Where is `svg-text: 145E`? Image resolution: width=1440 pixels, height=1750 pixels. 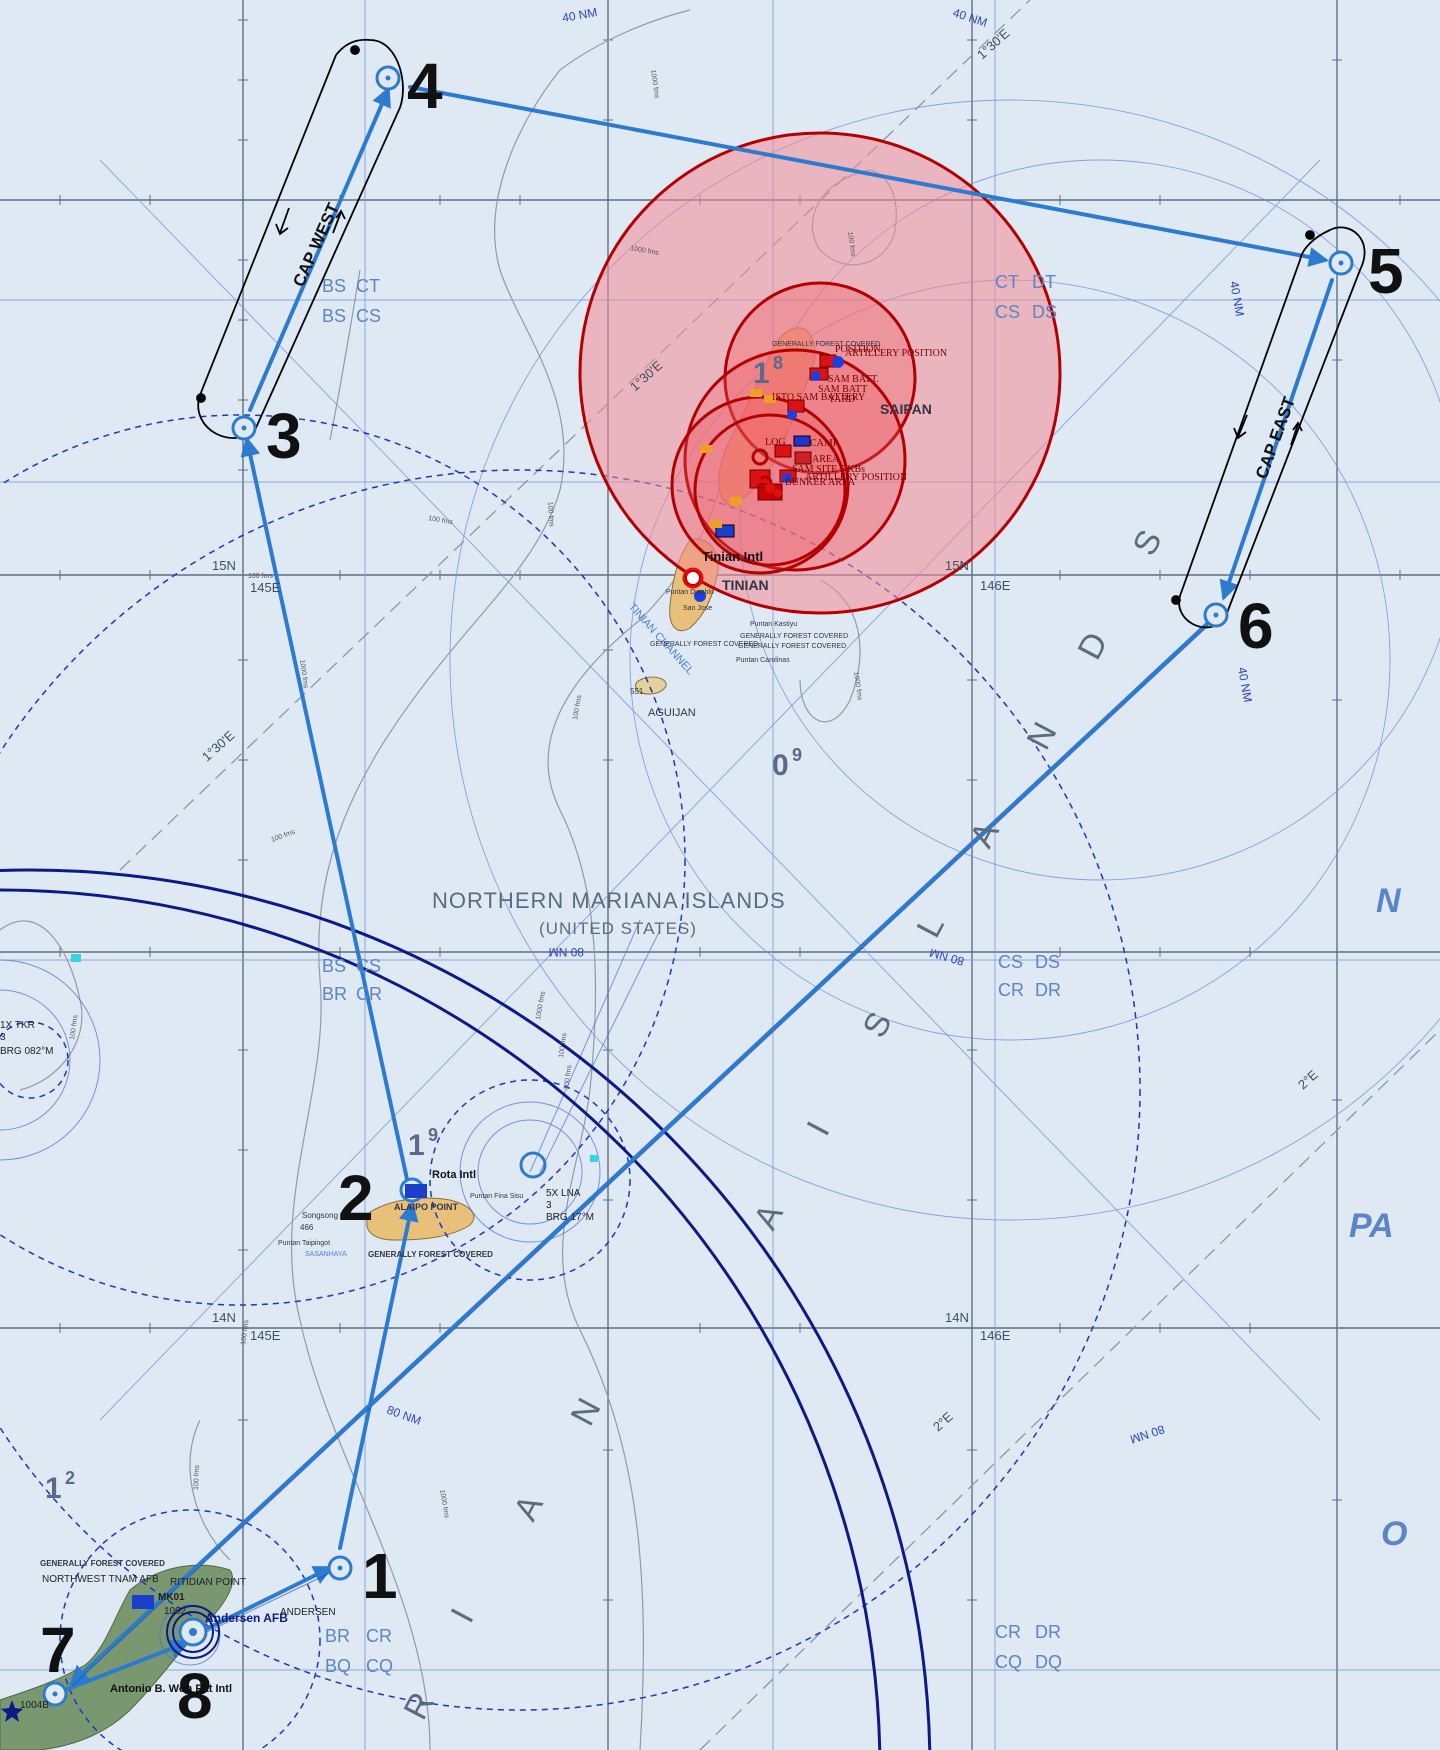 svg-text: 145E is located at coordinates (265, 587).